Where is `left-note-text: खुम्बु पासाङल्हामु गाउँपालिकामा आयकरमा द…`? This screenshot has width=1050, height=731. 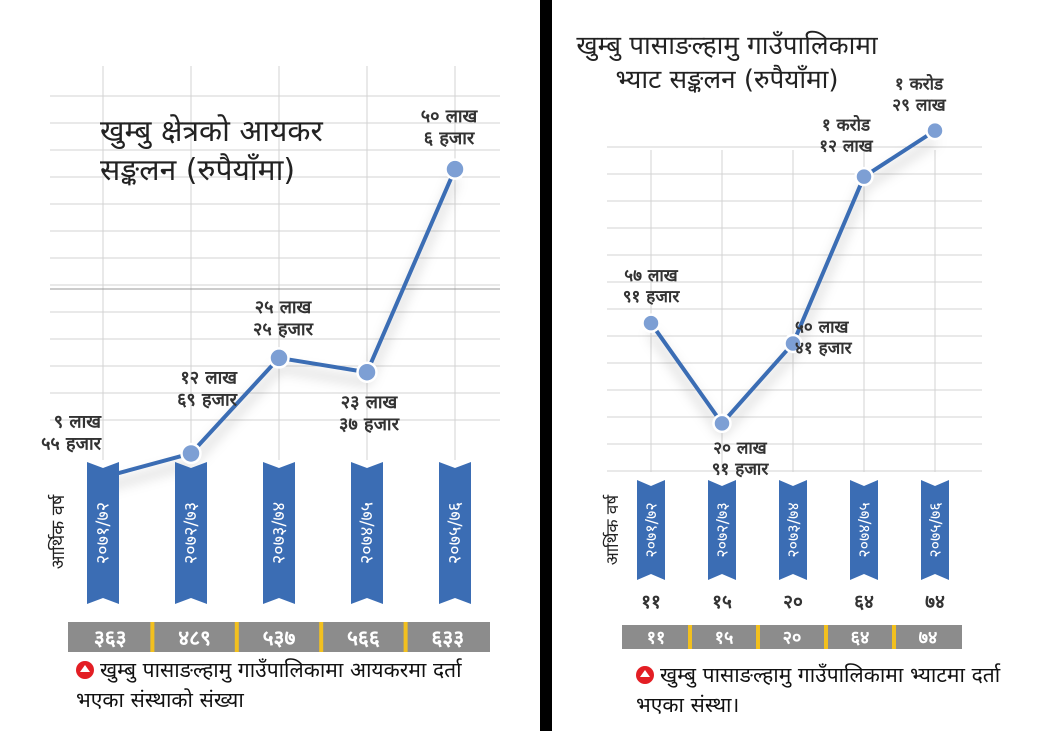 left-note-text: खुम्बु पासाङल्हामु गाउँपालिकामा आयकरमा द… is located at coordinates (269, 685).